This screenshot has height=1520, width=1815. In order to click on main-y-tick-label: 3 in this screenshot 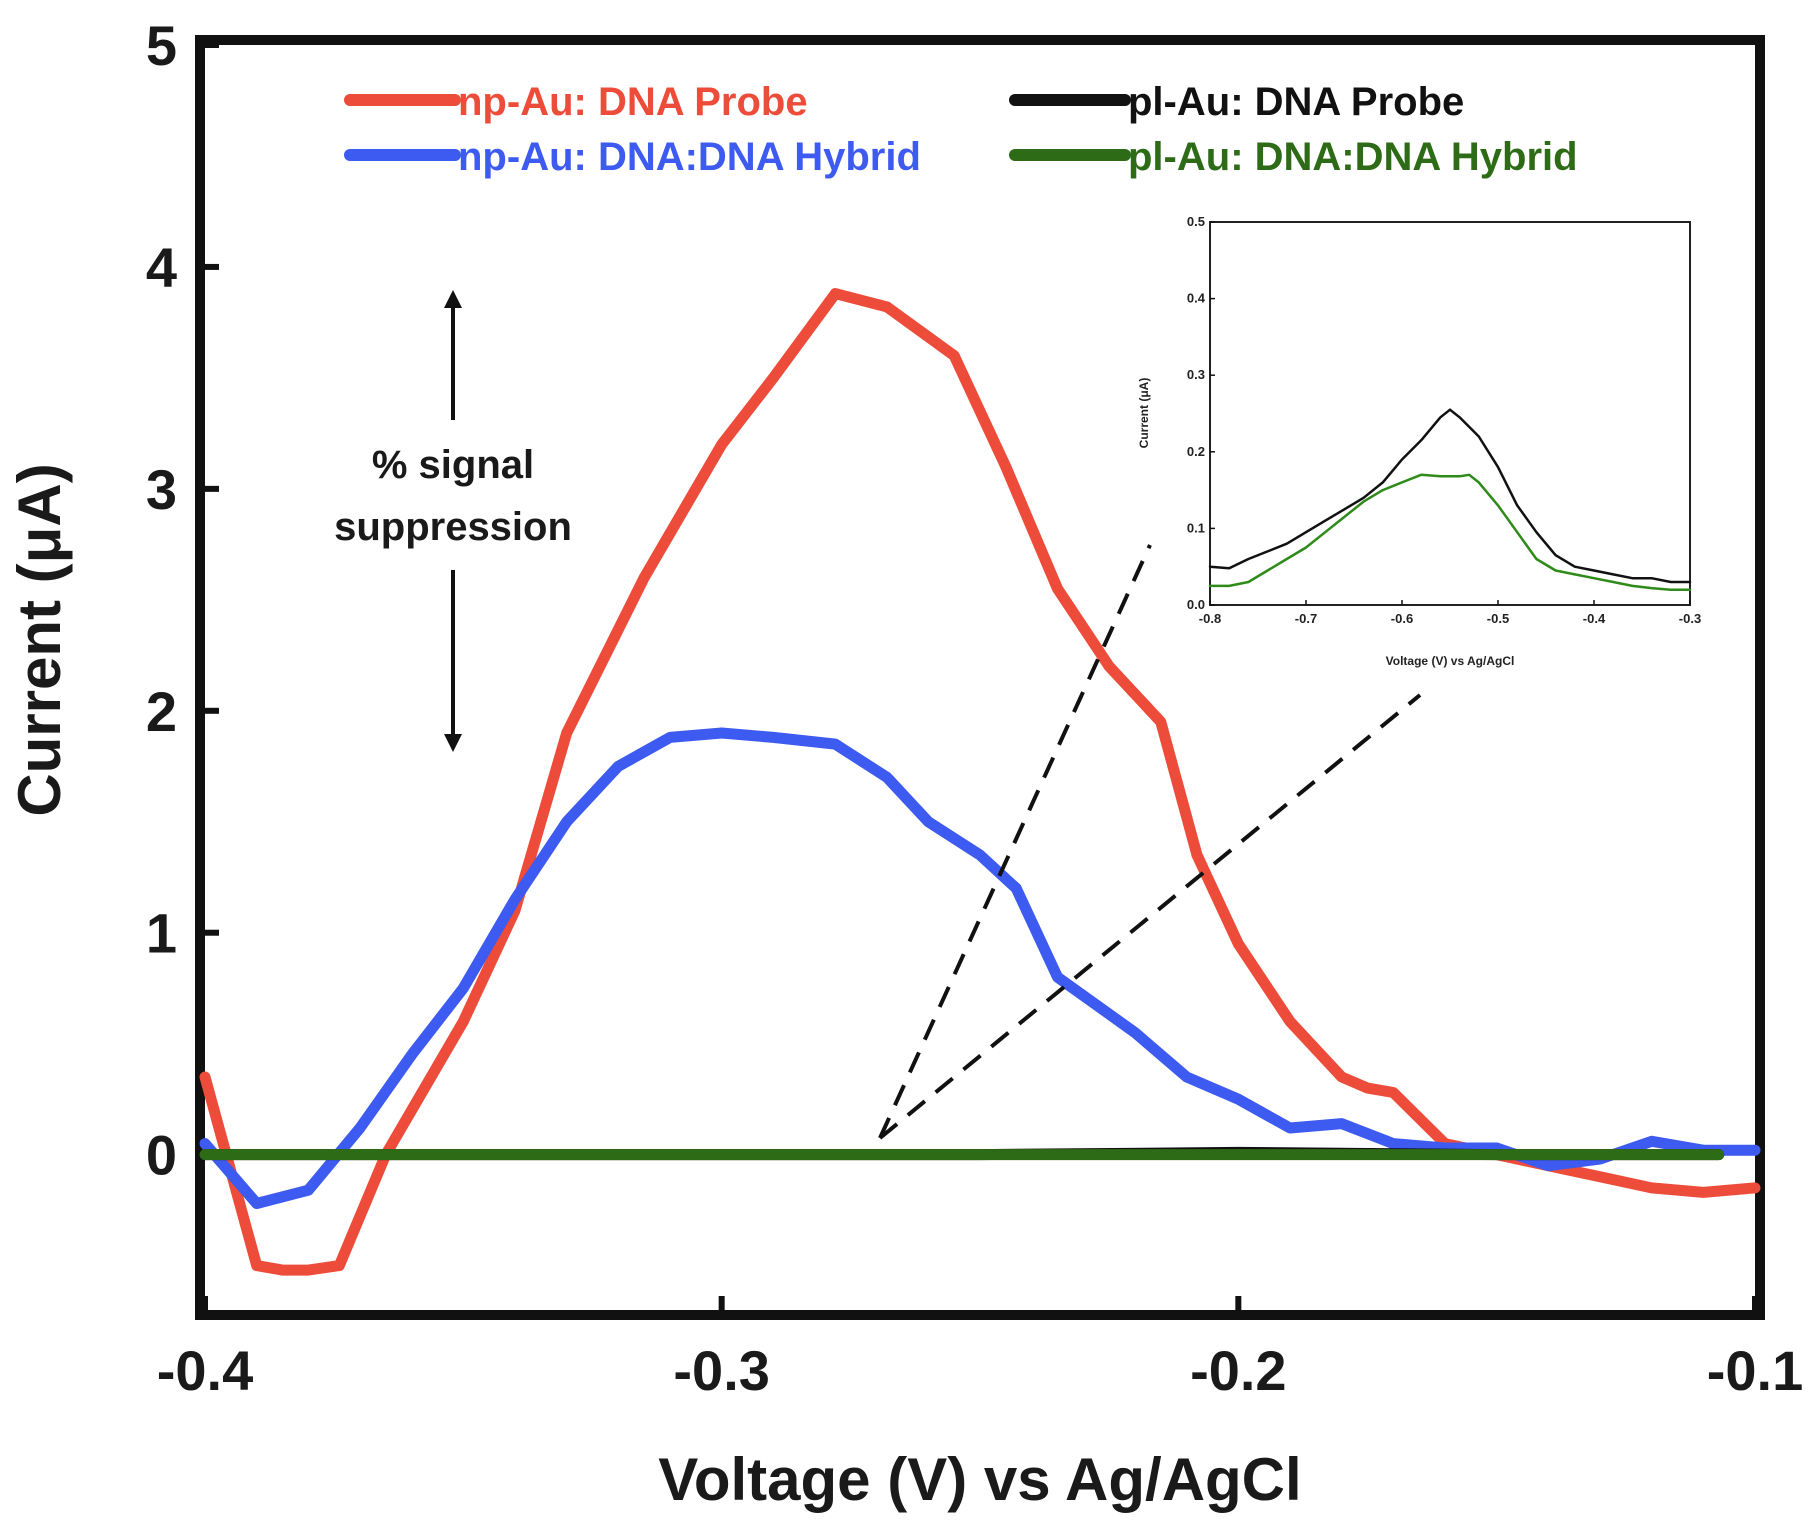, I will do `click(161, 489)`.